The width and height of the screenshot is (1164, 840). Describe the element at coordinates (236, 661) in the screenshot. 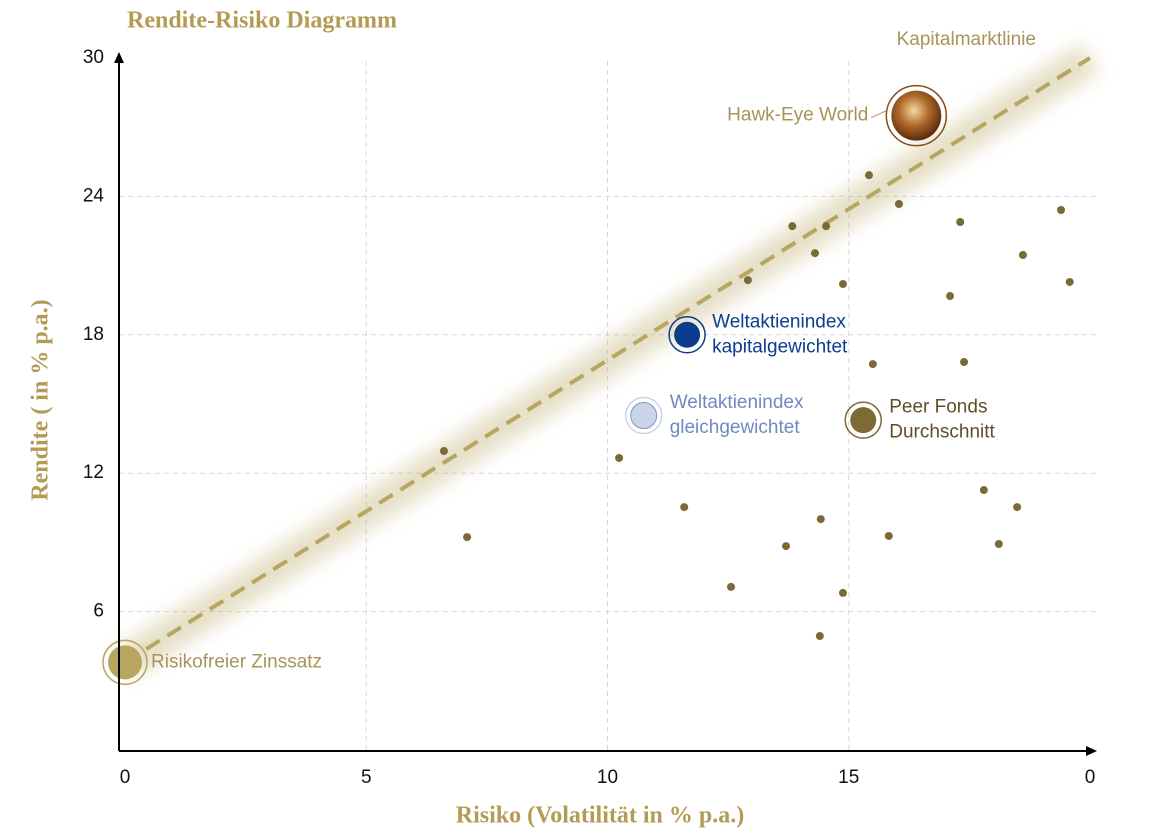

I see `point-label: Risikofreier Zinssatz` at that location.